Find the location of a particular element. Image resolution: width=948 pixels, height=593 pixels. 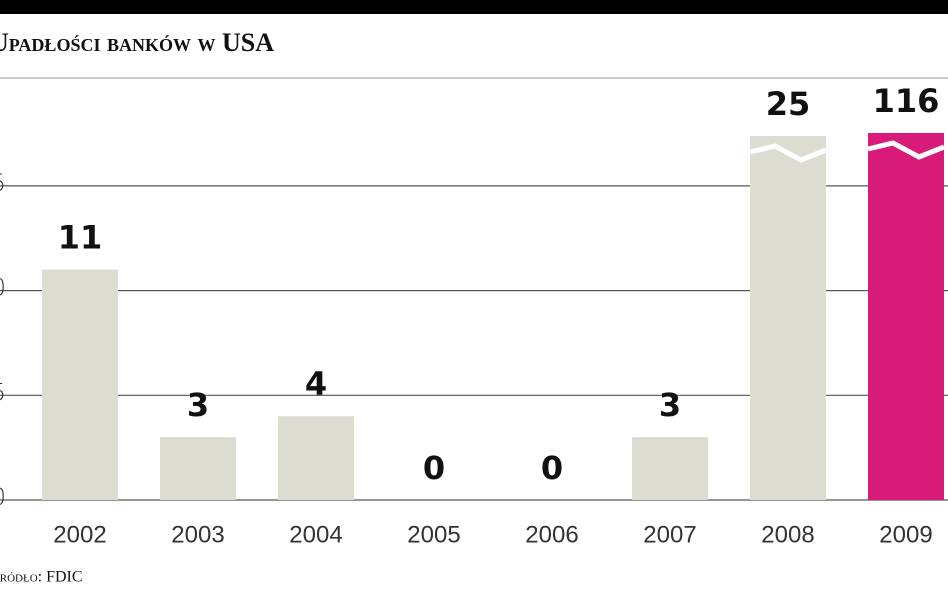

x-tick-label: 2009 is located at coordinates (905, 534).